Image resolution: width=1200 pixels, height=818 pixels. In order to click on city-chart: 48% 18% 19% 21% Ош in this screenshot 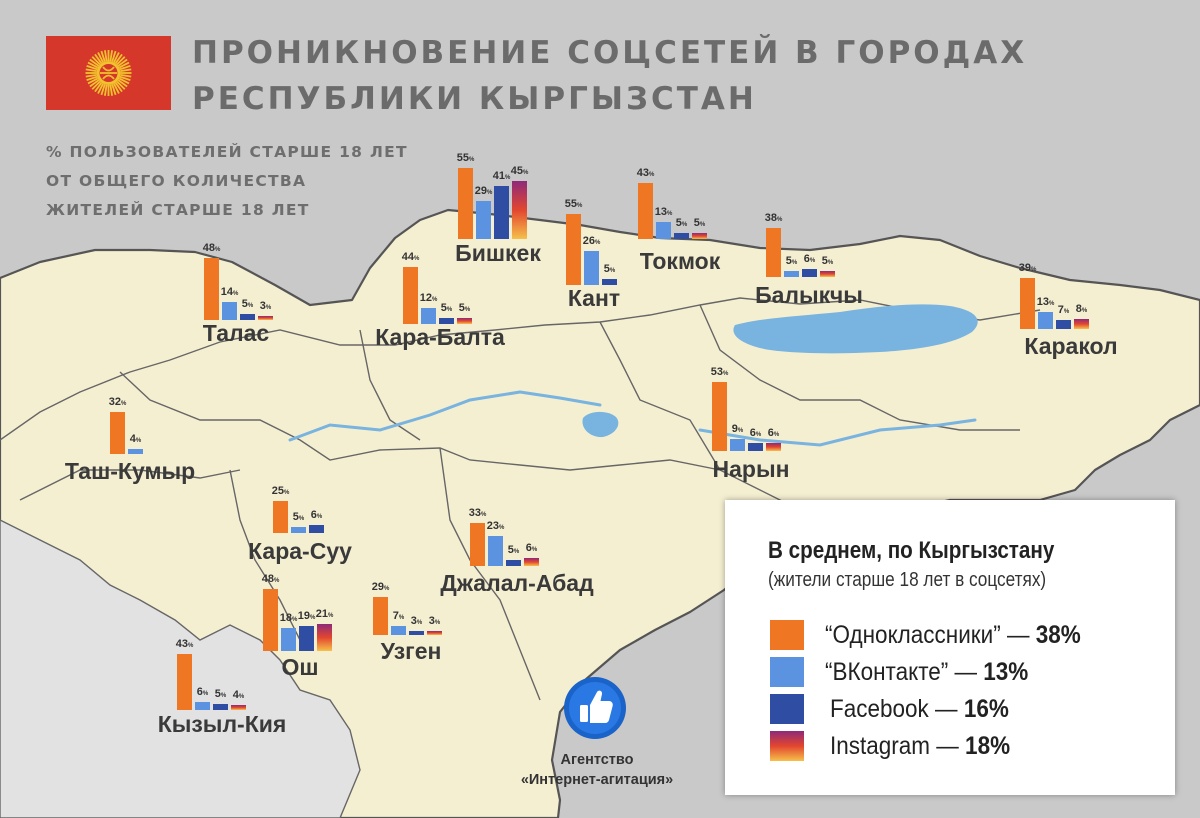, I will do `click(298, 626)`.